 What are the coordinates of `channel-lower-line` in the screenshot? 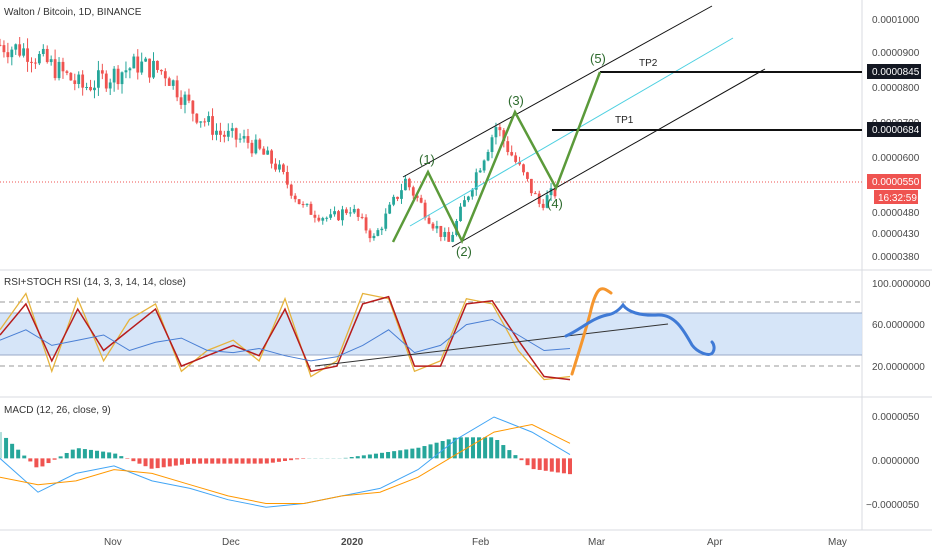 It's located at (608, 158).